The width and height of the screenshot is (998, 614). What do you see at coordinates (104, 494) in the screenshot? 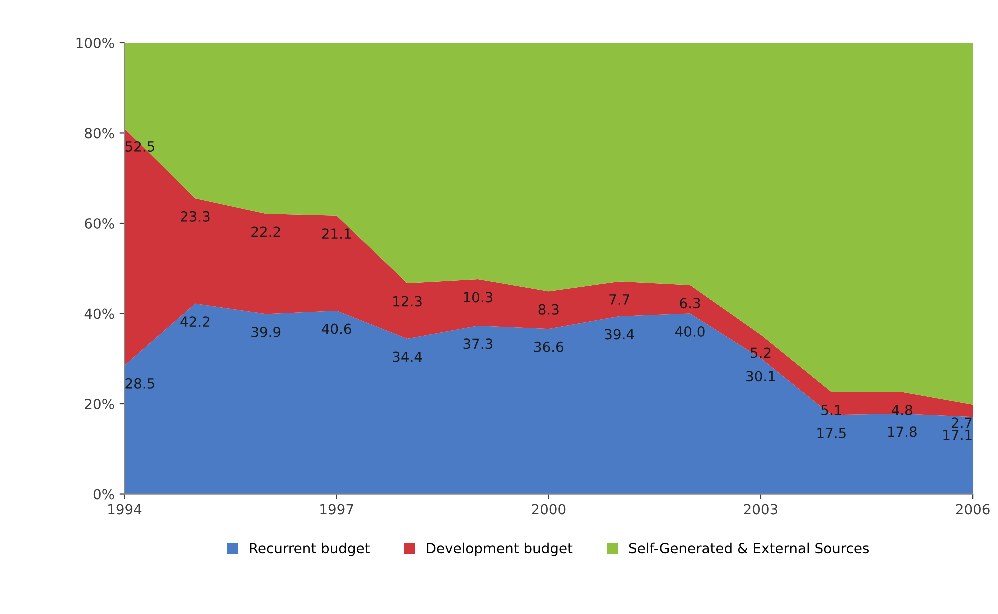
I see `y-tick-label: 0%` at bounding box center [104, 494].